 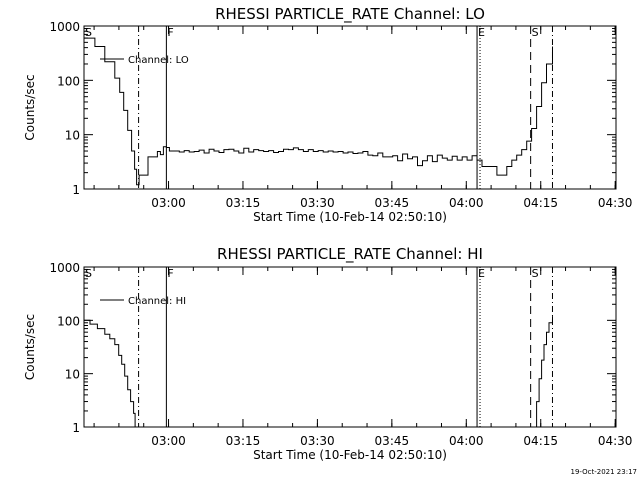 What do you see at coordinates (350, 254) in the screenshot?
I see `chart-title: RHESSI PARTICLE_RATE Channel: HI` at bounding box center [350, 254].